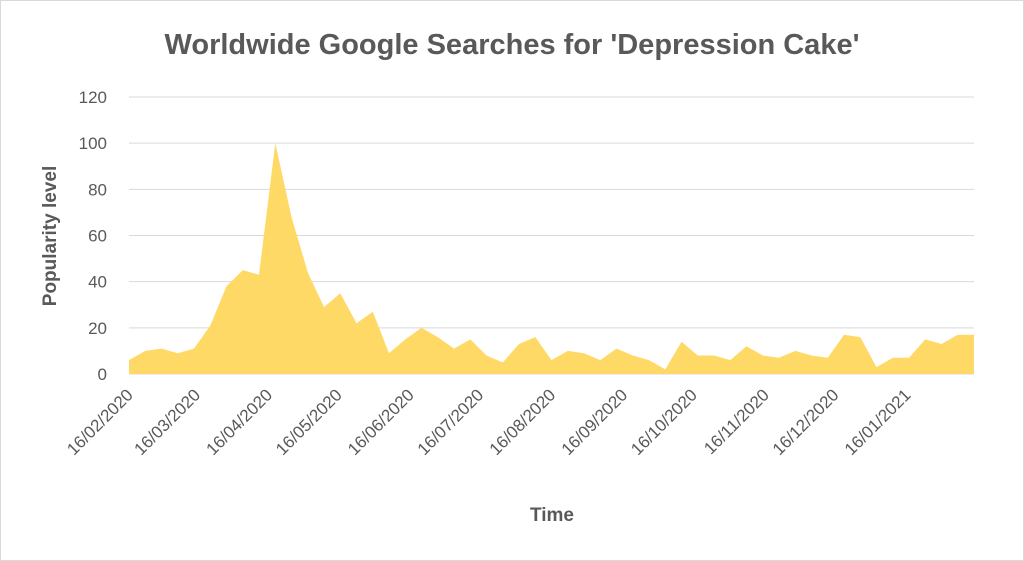 The height and width of the screenshot is (561, 1024). Describe the element at coordinates (97, 328) in the screenshot. I see `y-tick-label: 20` at that location.